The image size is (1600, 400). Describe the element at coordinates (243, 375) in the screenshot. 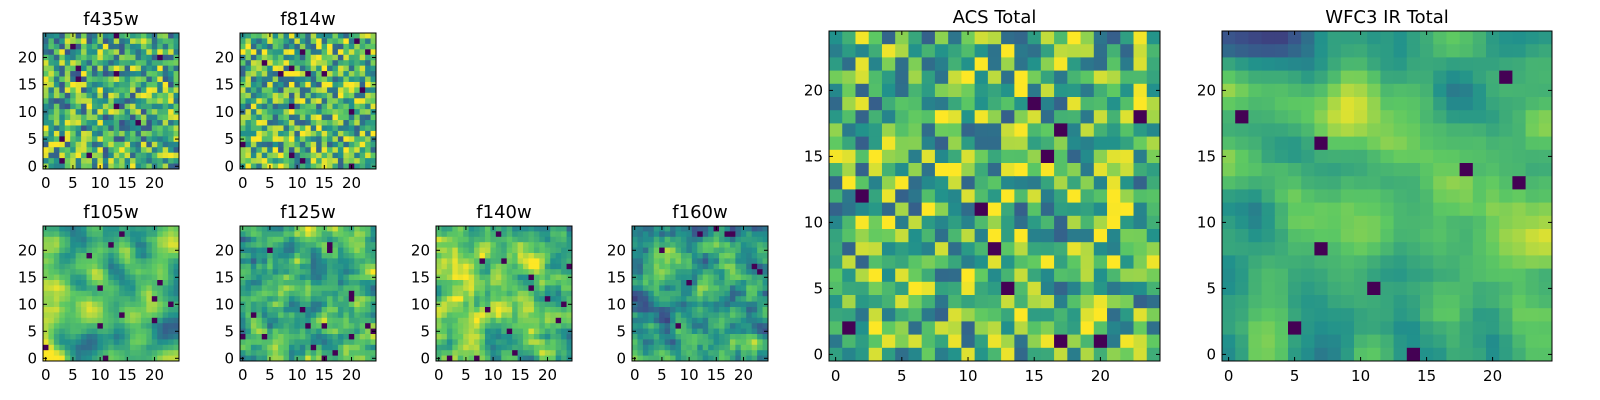

I see `x-tick-label: 0` at that location.